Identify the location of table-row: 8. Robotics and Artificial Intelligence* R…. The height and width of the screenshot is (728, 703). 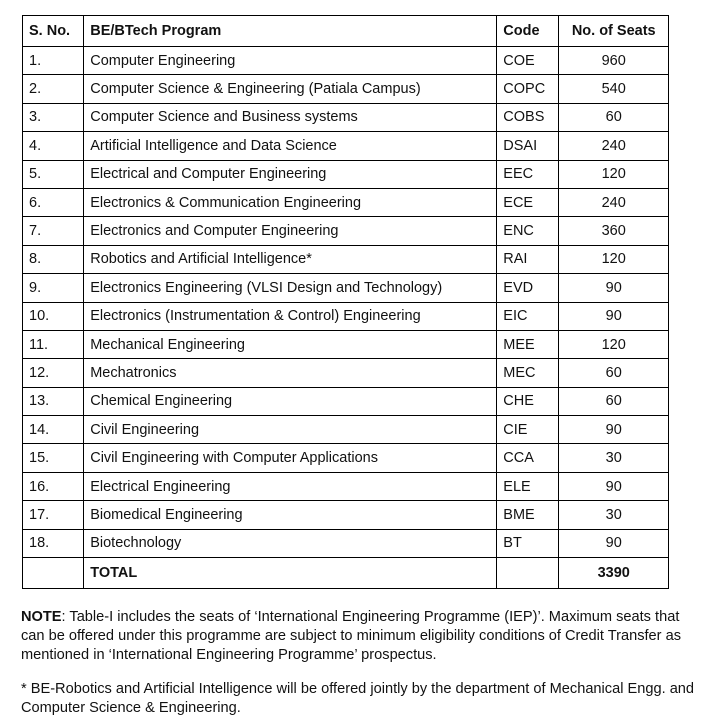
(345, 259).